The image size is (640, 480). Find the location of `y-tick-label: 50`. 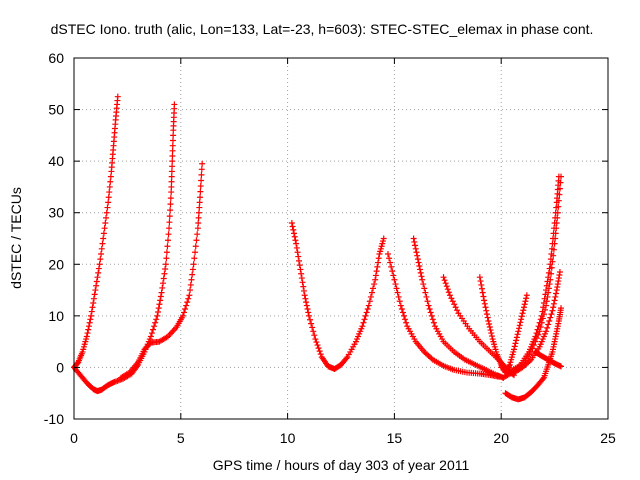

y-tick-label: 50 is located at coordinates (56, 110).